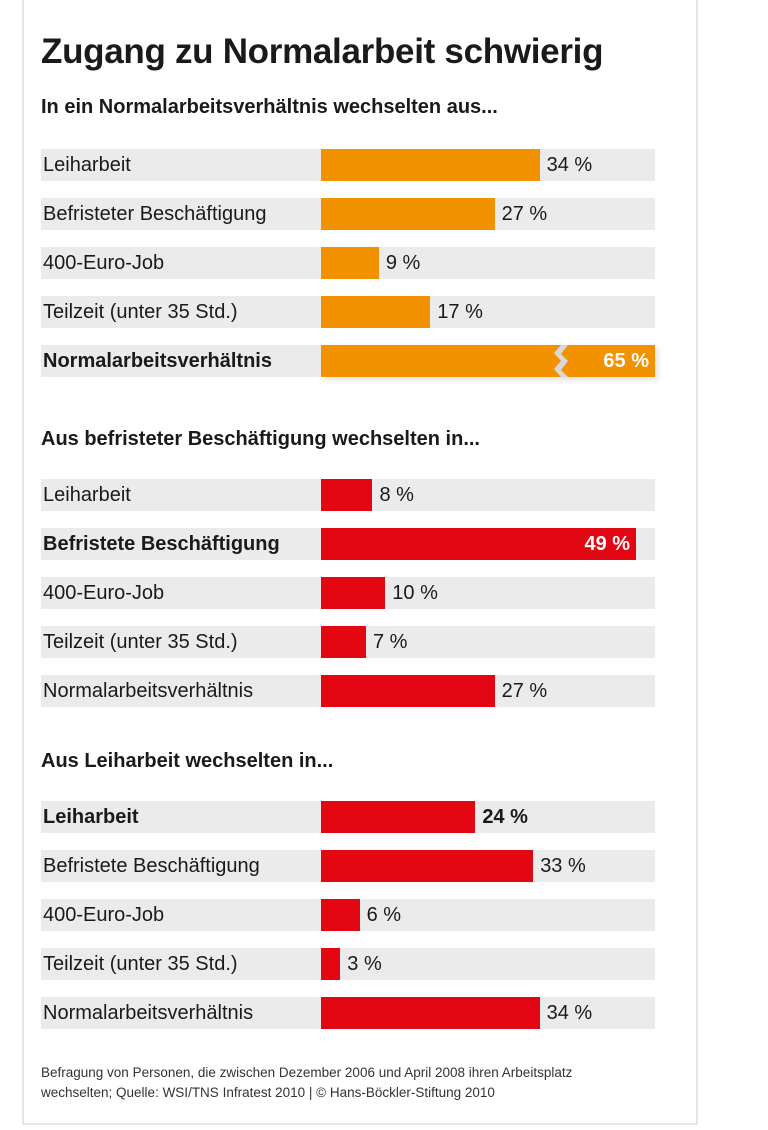 The height and width of the screenshot is (1130, 768). I want to click on bar-track, so click(348, 964).